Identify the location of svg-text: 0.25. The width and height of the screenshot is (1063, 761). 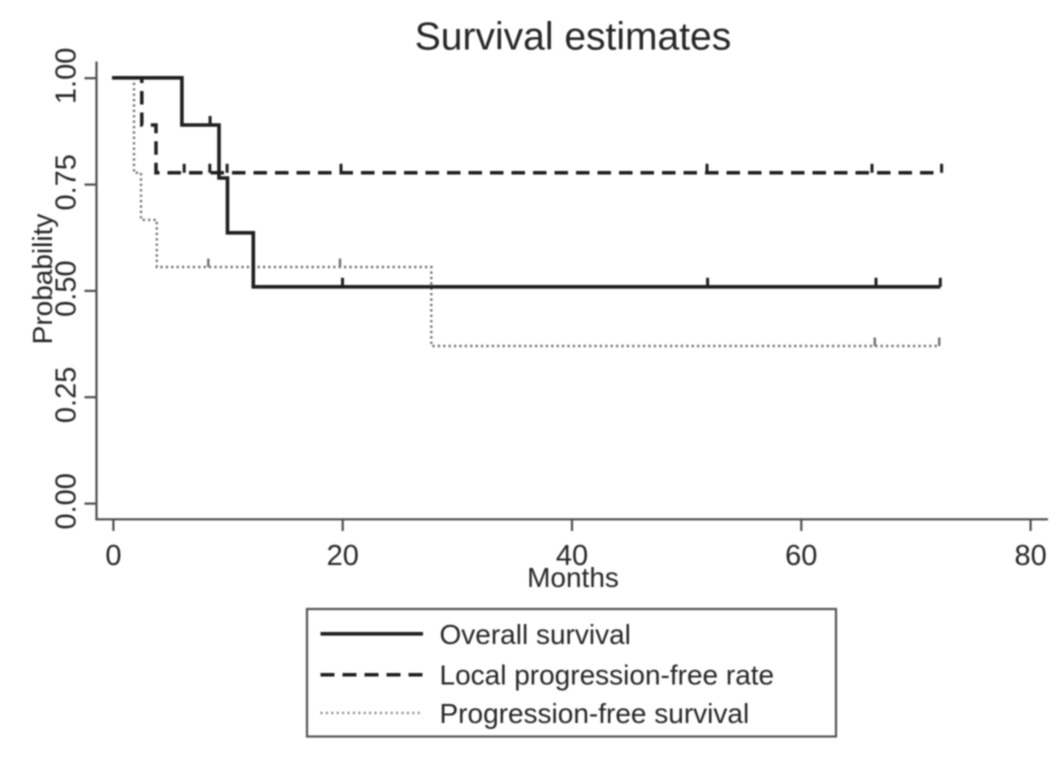
(67, 395).